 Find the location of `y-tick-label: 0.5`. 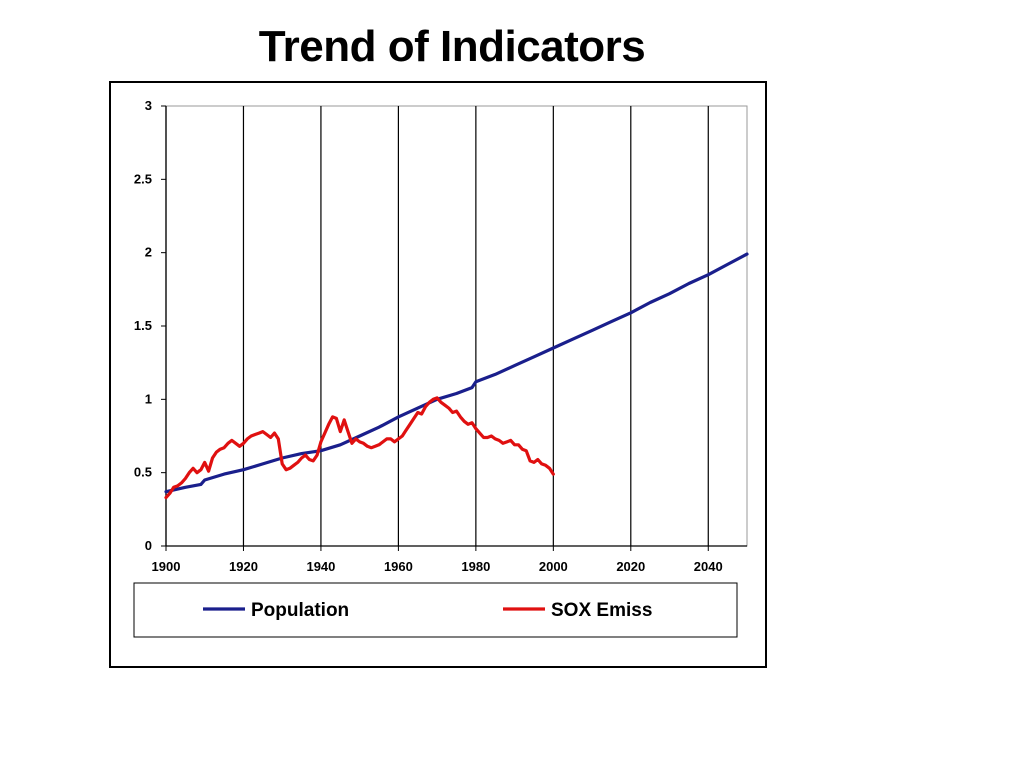

y-tick-label: 0.5 is located at coordinates (143, 472).